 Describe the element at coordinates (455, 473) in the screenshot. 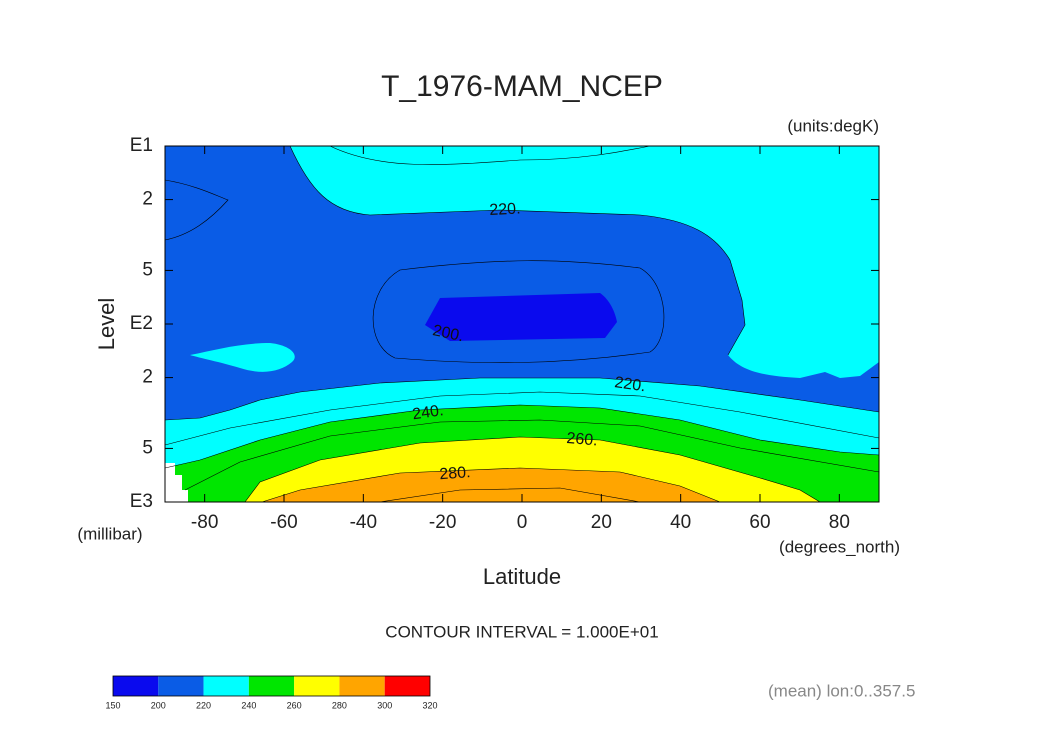

I see `contour-label: 280.` at that location.